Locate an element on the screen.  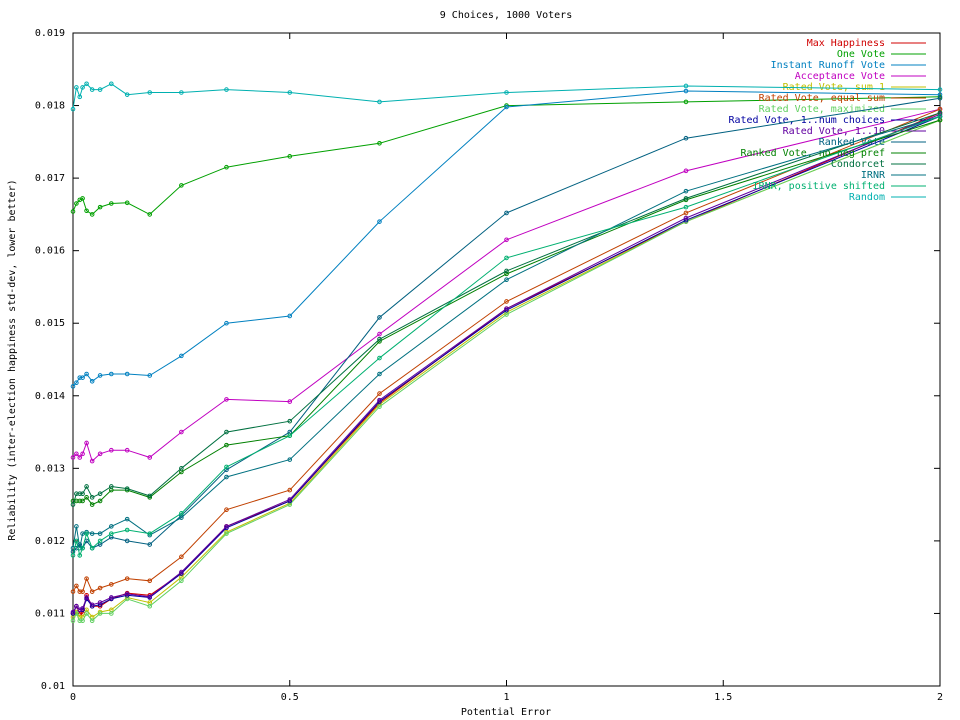
y-tick-label: 0.012 is located at coordinates (50, 541).